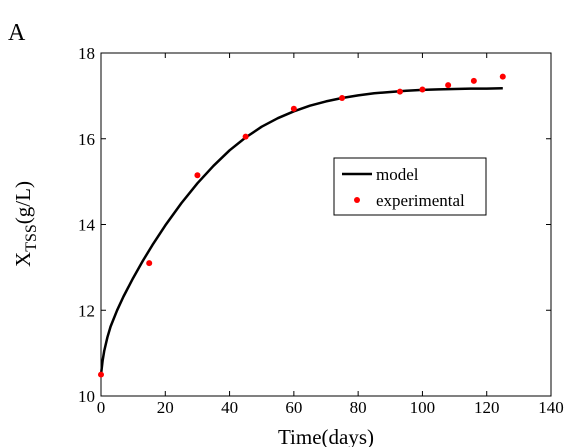  I want to click on y-axis-label: XTSS(g/L), so click(25, 224).